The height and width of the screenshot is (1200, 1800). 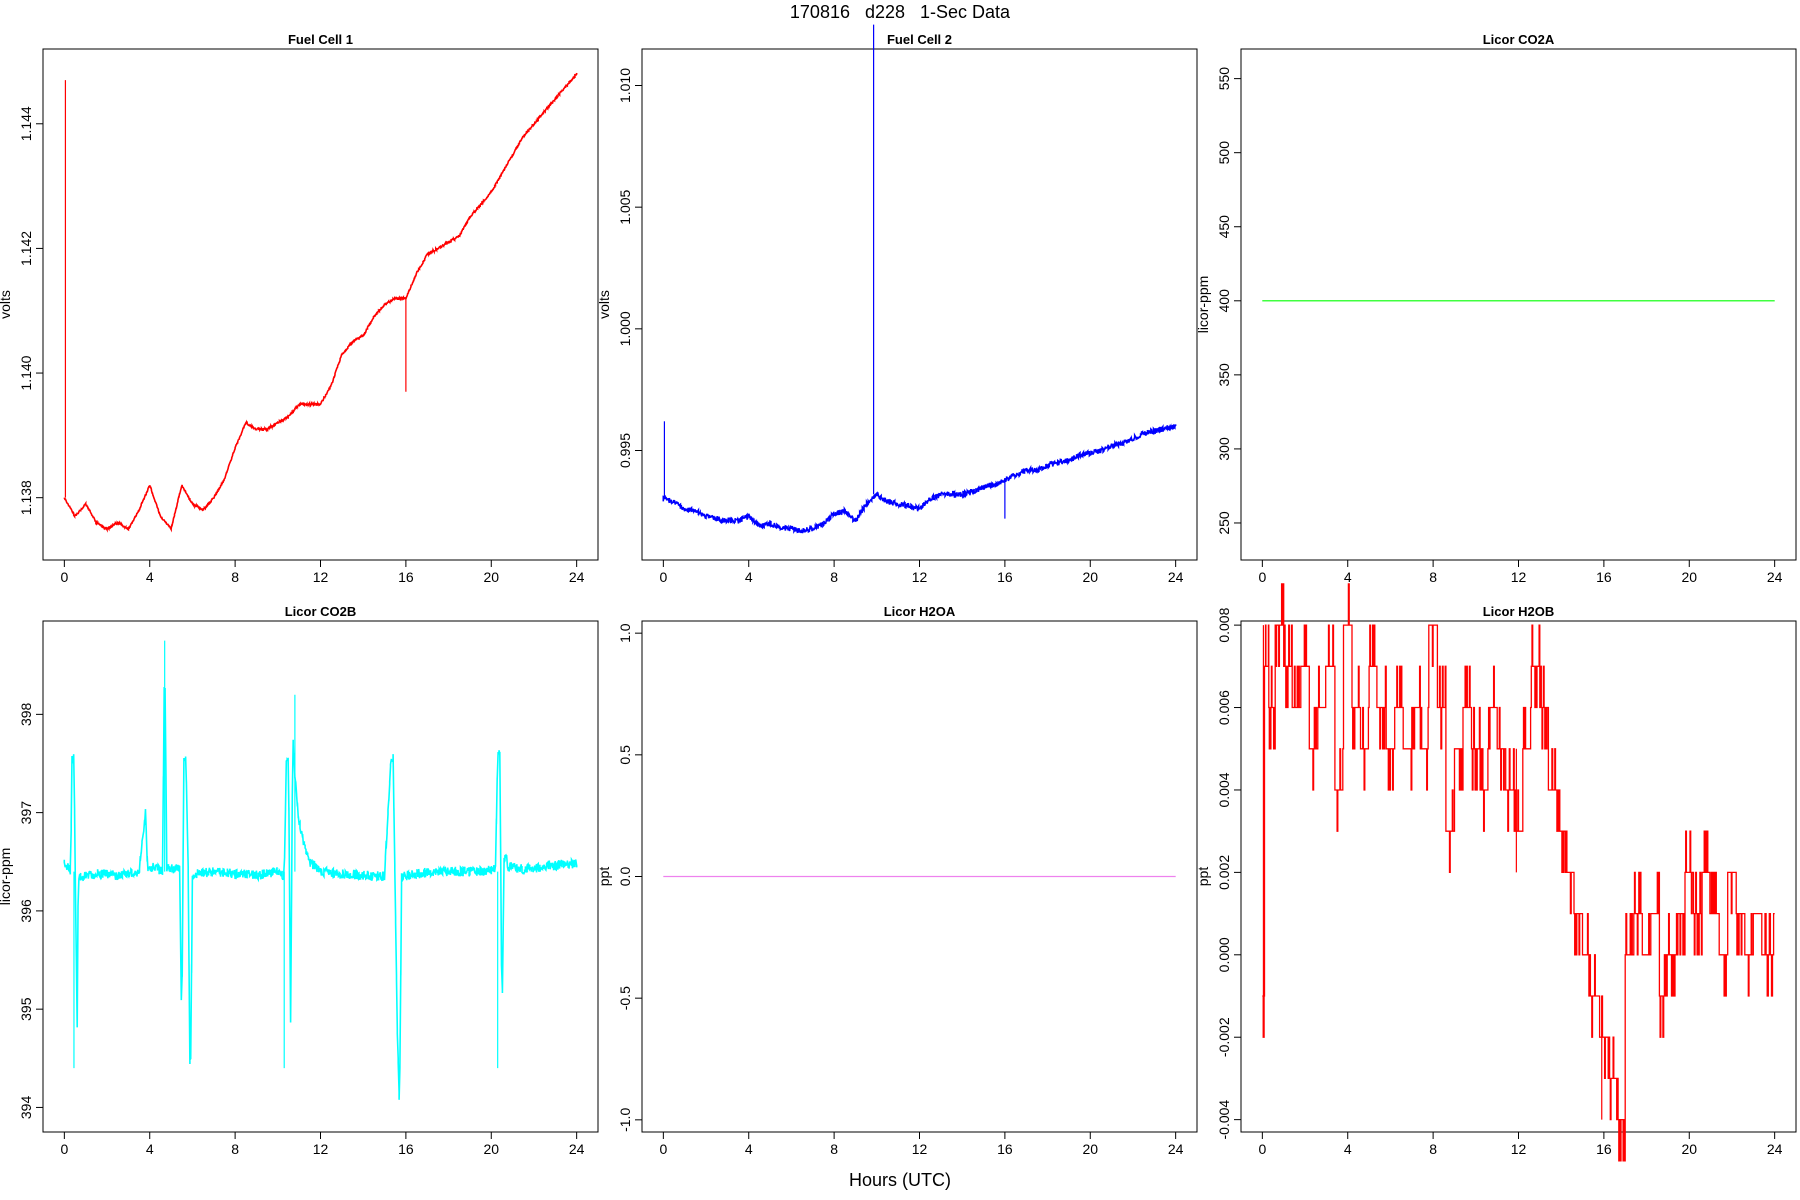 I want to click on chart-title: Licor CO2B, so click(x=321, y=611).